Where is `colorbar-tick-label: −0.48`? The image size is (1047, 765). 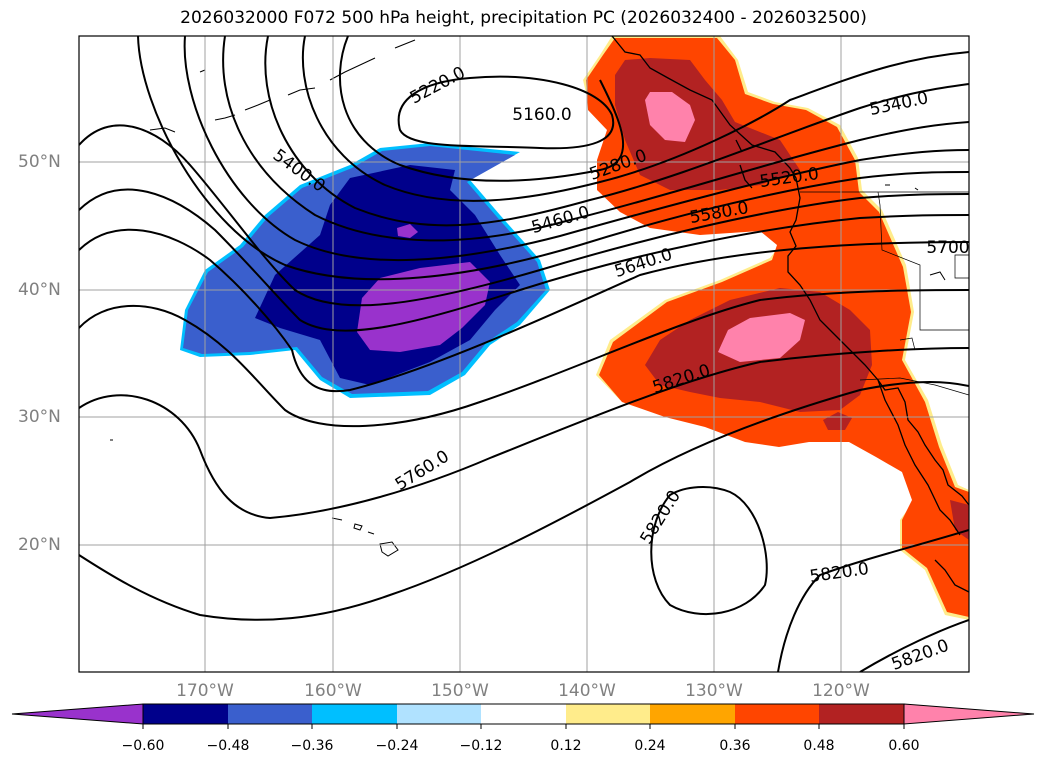 colorbar-tick-label: −0.48 is located at coordinates (228, 746).